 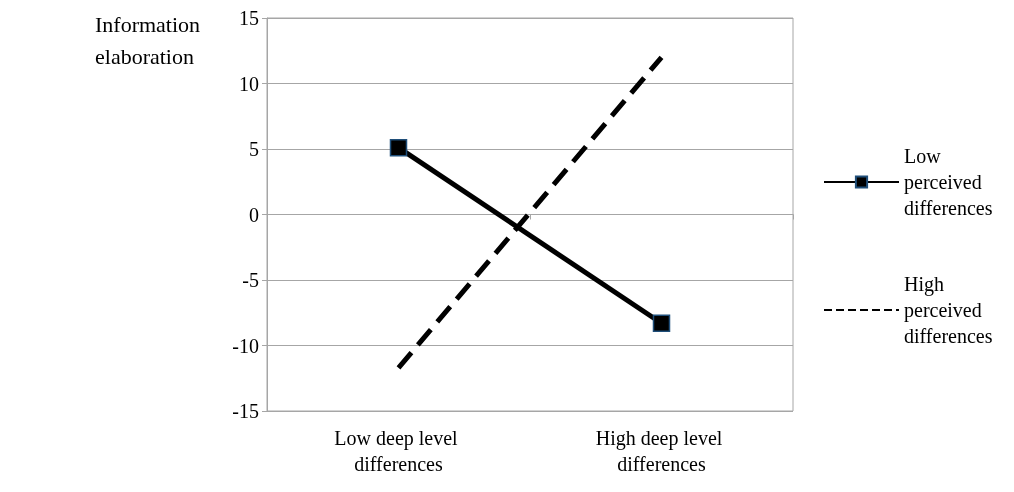 I want to click on y-tick-label: 0, so click(x=254, y=214).